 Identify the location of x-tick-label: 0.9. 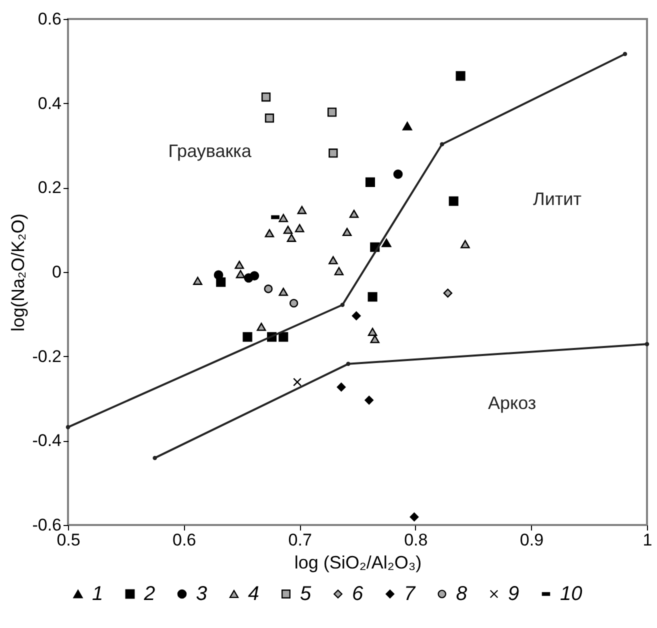
(532, 540).